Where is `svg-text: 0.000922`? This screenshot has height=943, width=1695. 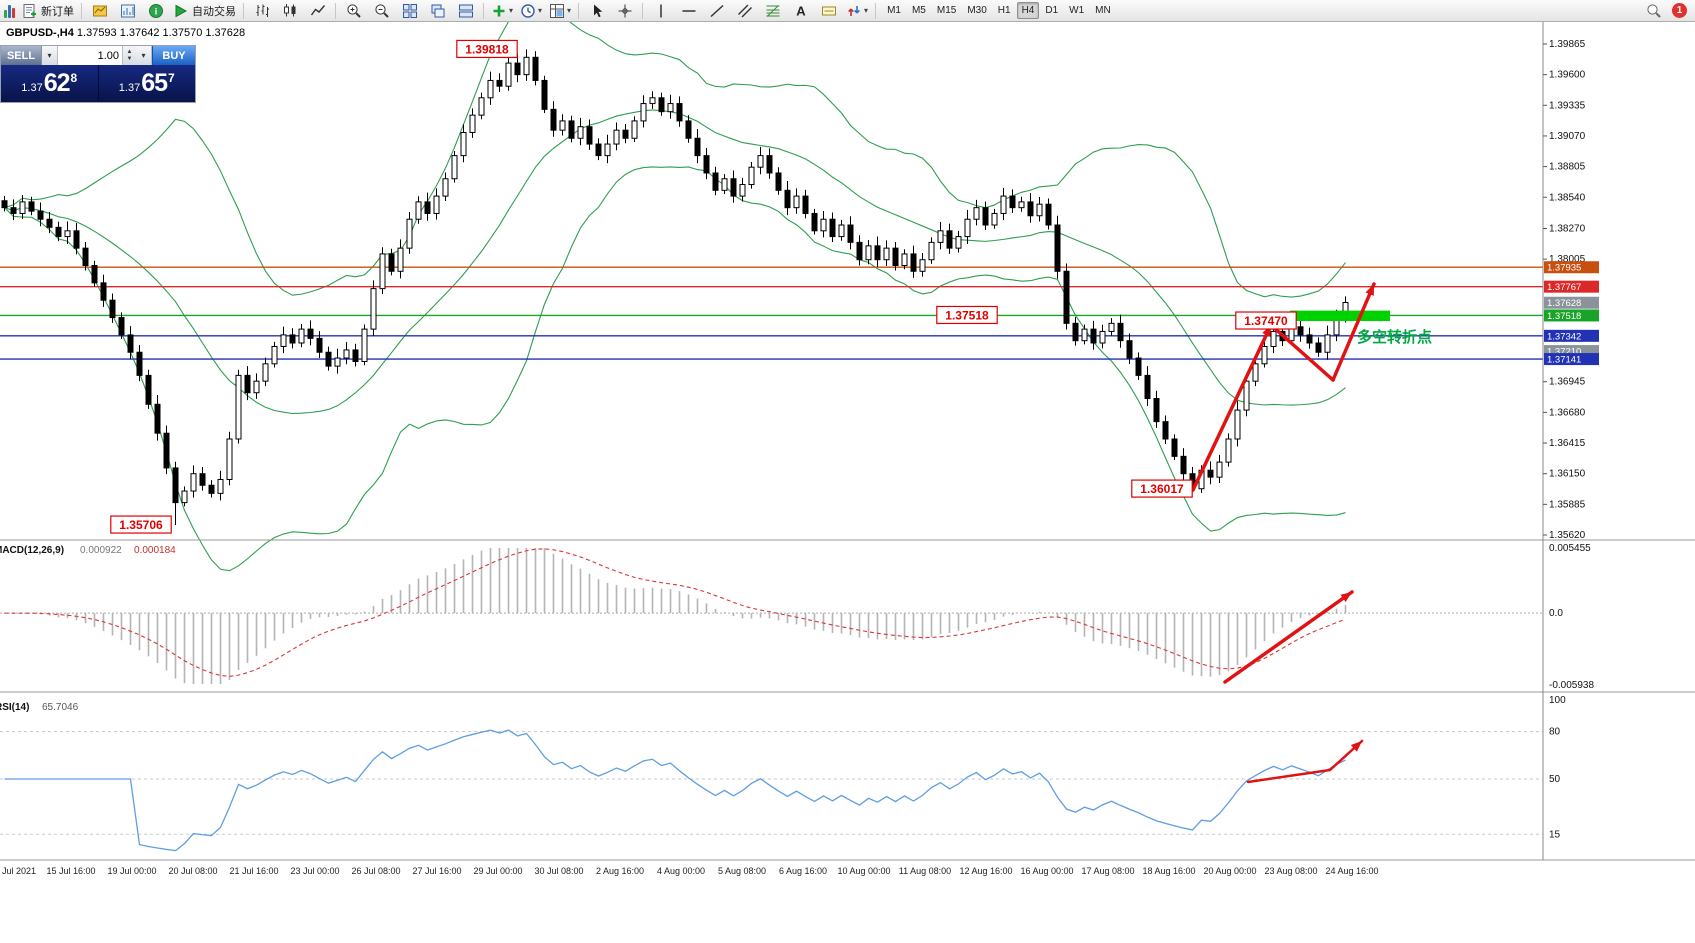
svg-text: 0.000922 is located at coordinates (101, 550).